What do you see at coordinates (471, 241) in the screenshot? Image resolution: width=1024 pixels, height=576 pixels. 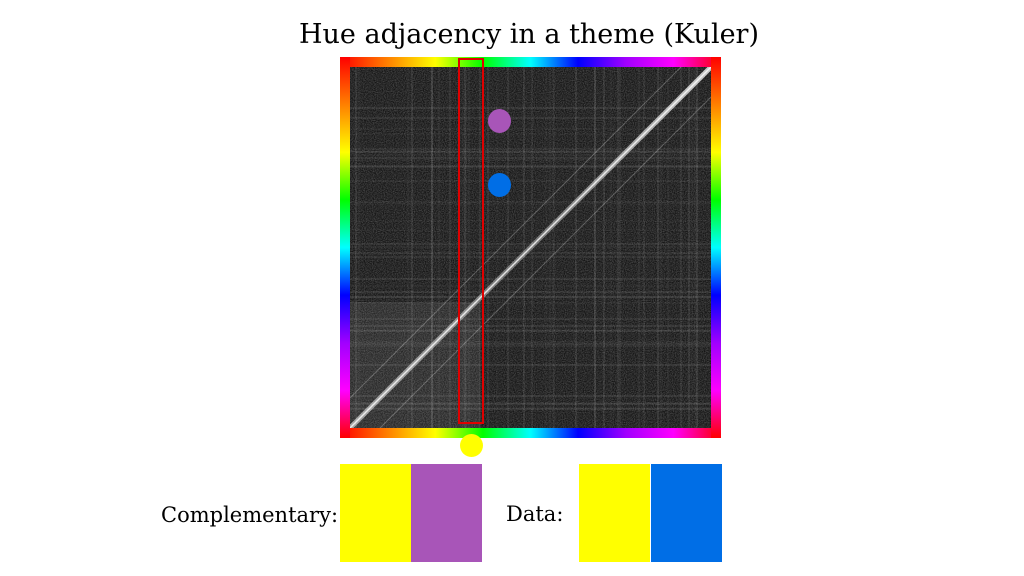 I see `selected-hue-column` at bounding box center [471, 241].